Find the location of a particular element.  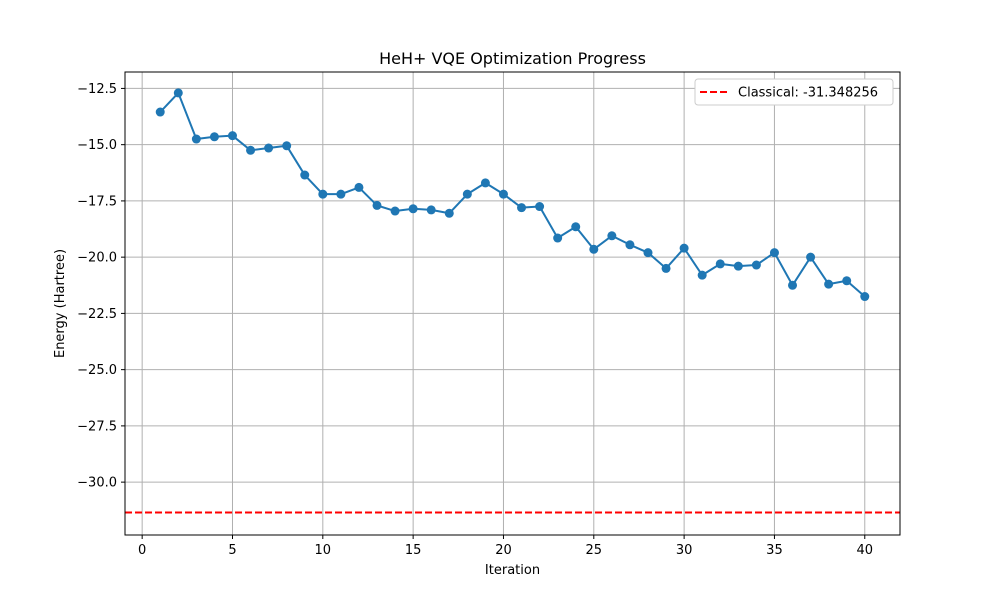

y-tick-label: −15.0 is located at coordinates (97, 145).